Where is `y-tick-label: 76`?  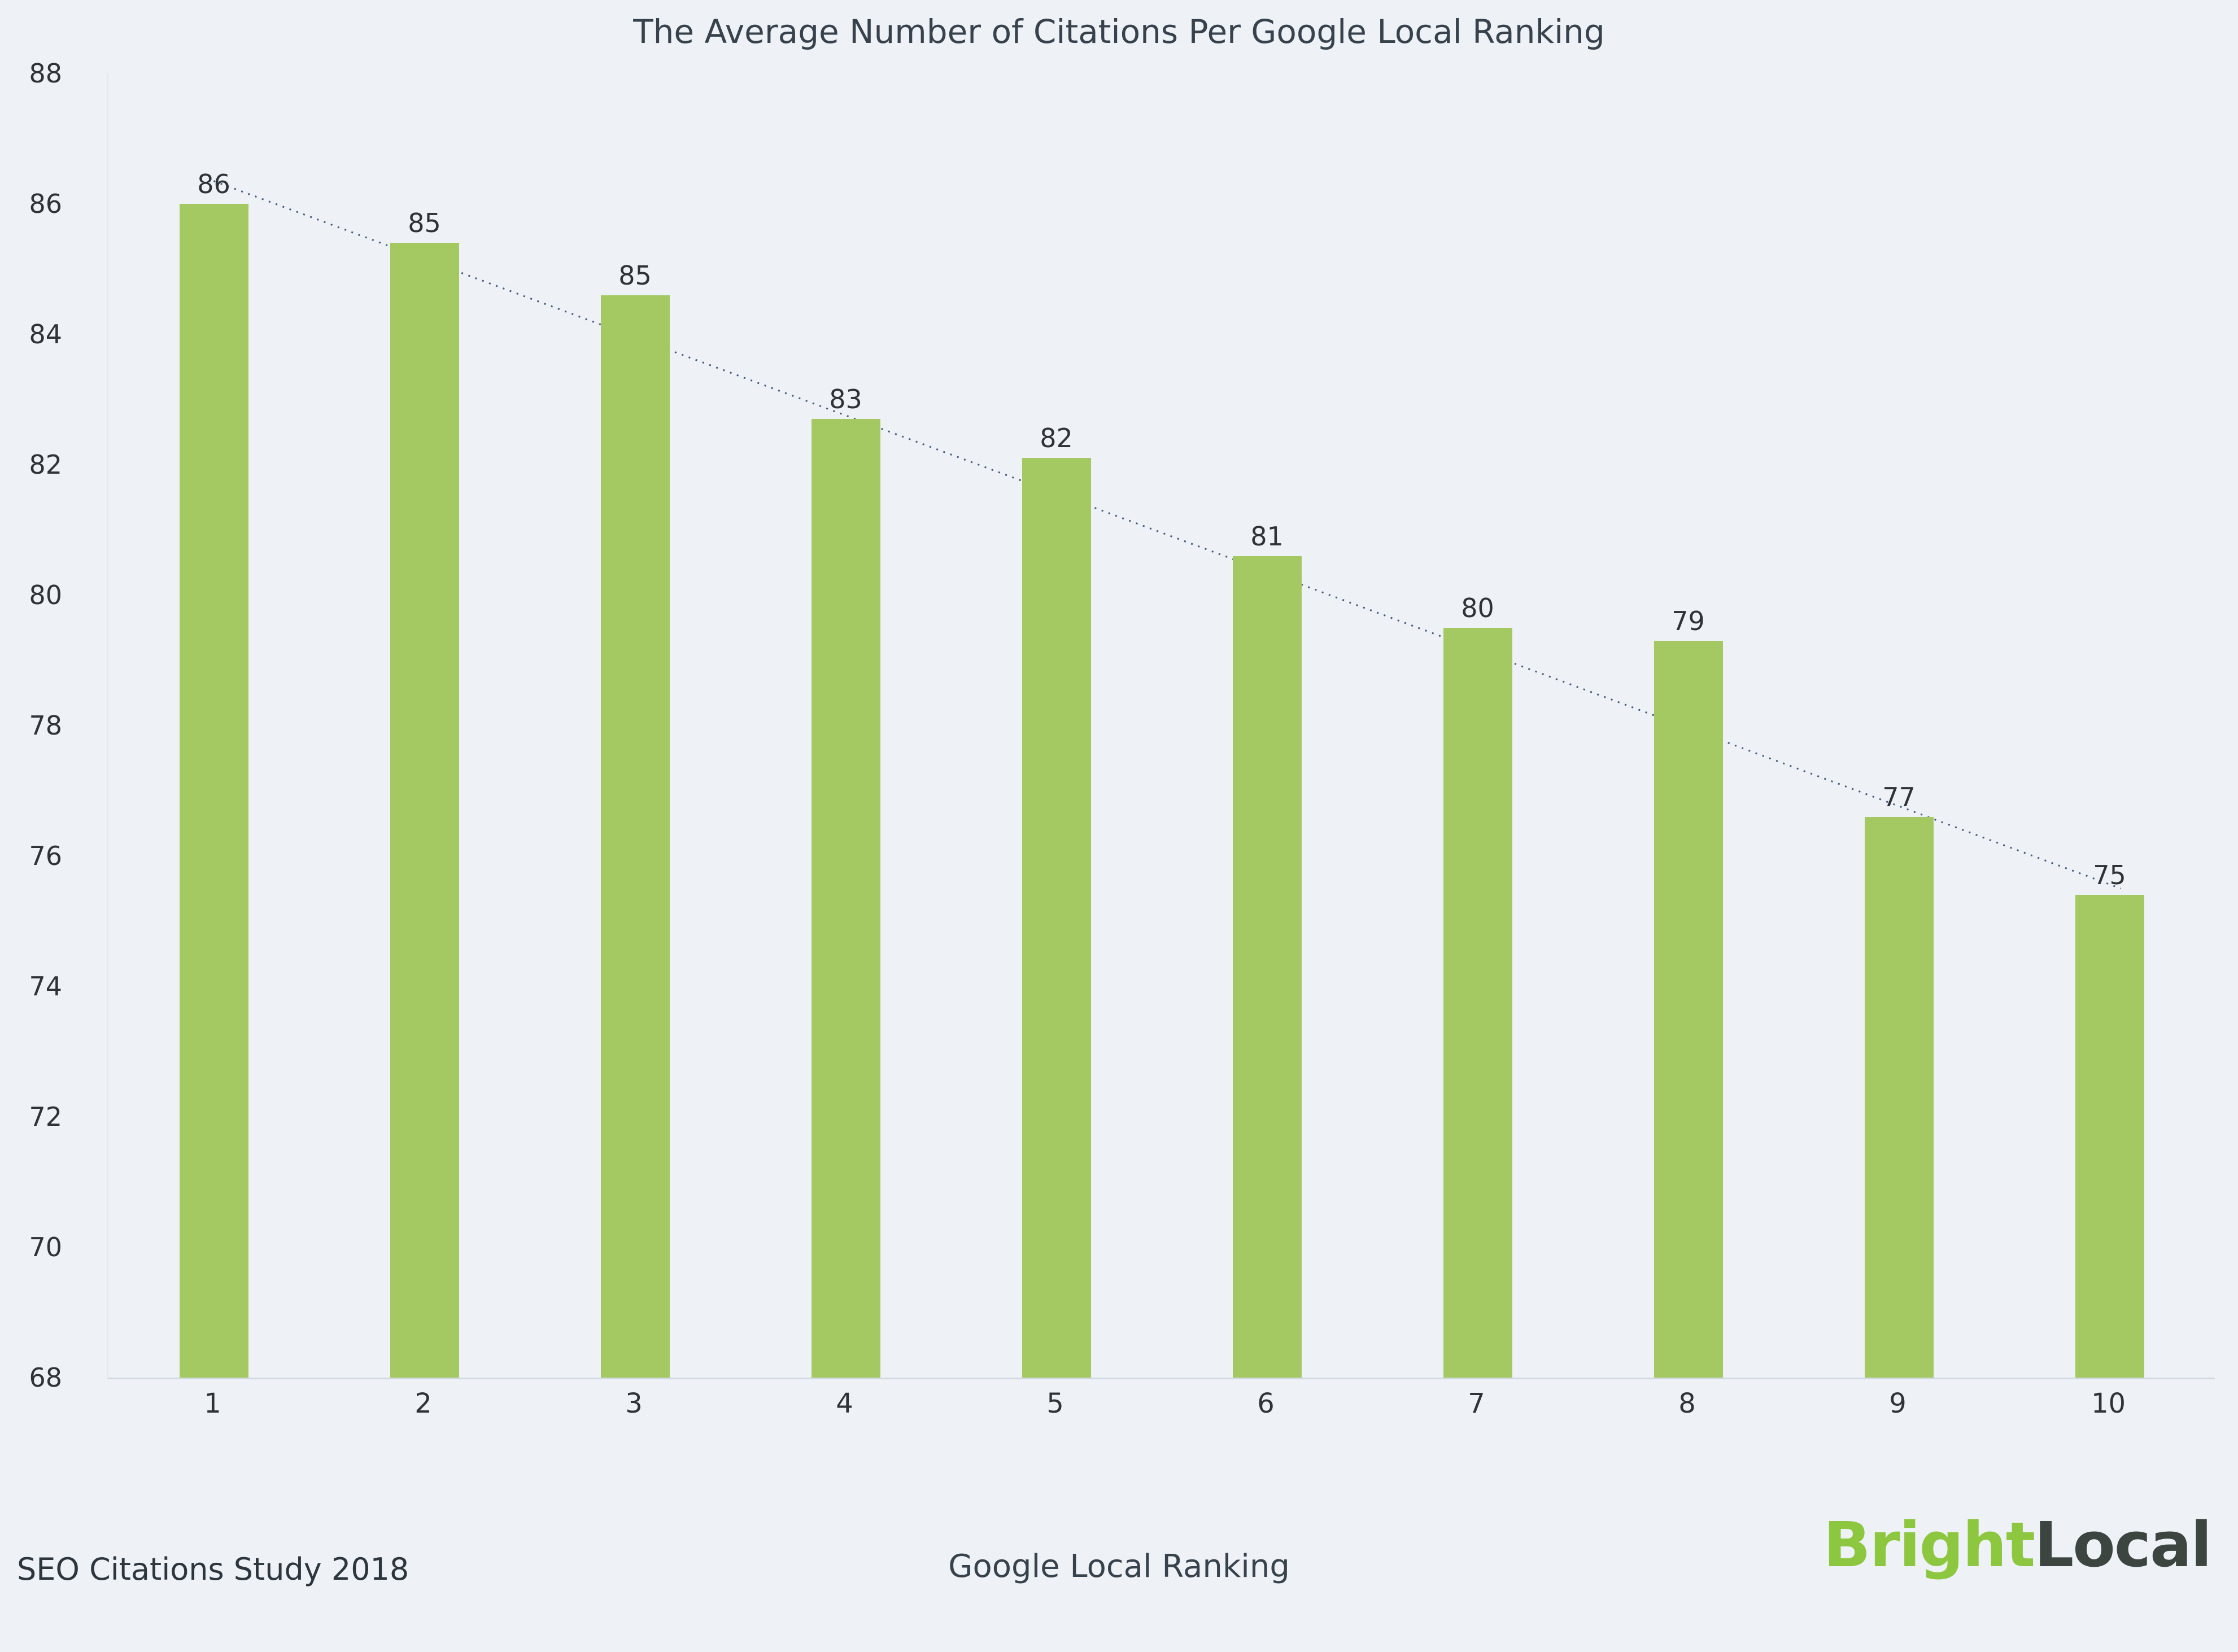 y-tick-label: 76 is located at coordinates (45, 856).